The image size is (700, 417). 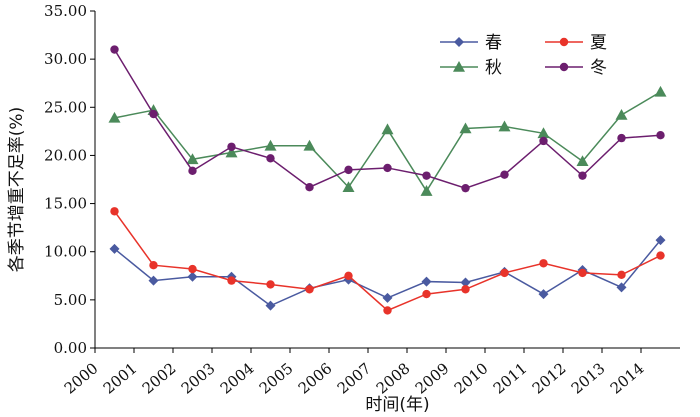 What do you see at coordinates (598, 68) in the screenshot?
I see `legend-label: 冬` at bounding box center [598, 68].